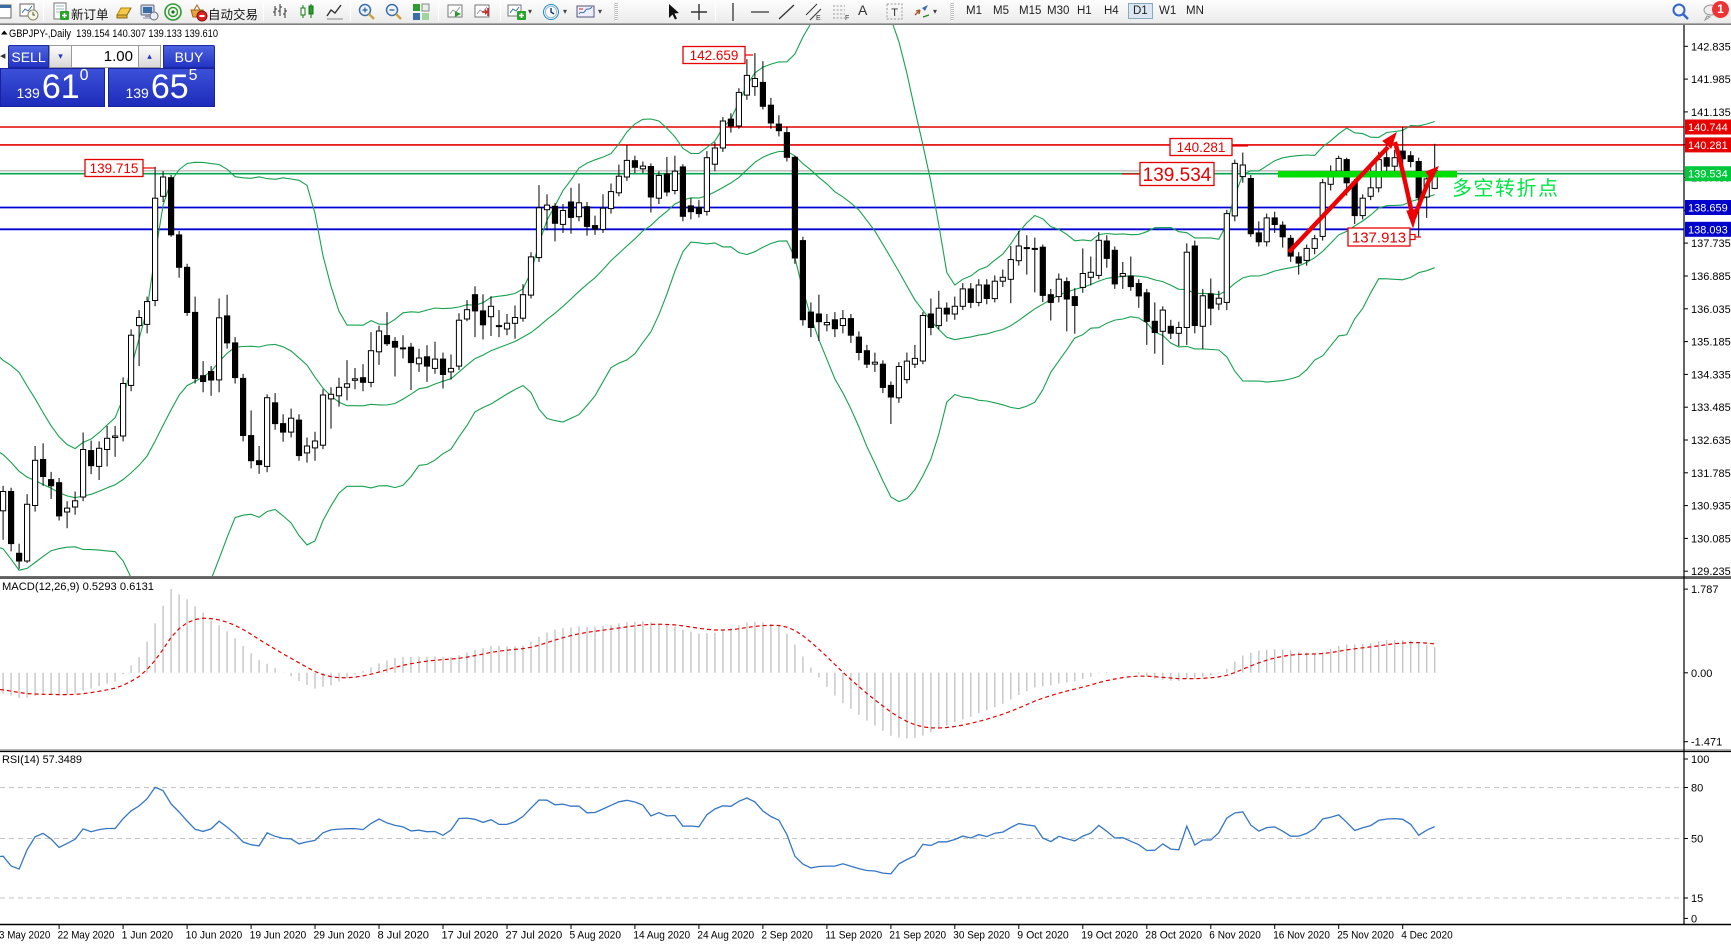  I want to click on svg-text: 142.659, so click(714, 55).